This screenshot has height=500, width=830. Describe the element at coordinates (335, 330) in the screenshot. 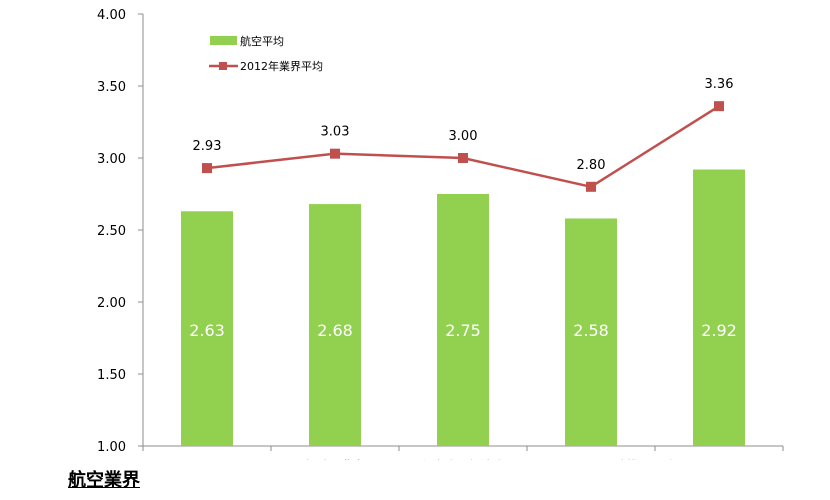

I see `bar-value-label: 2.68` at that location.